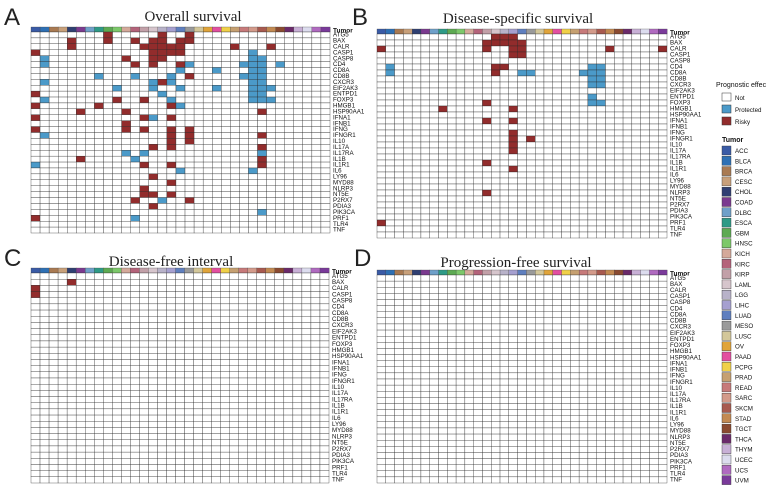 This screenshot has width=766, height=493. I want to click on legend-effect-title: Prognostic effect, so click(741, 85).